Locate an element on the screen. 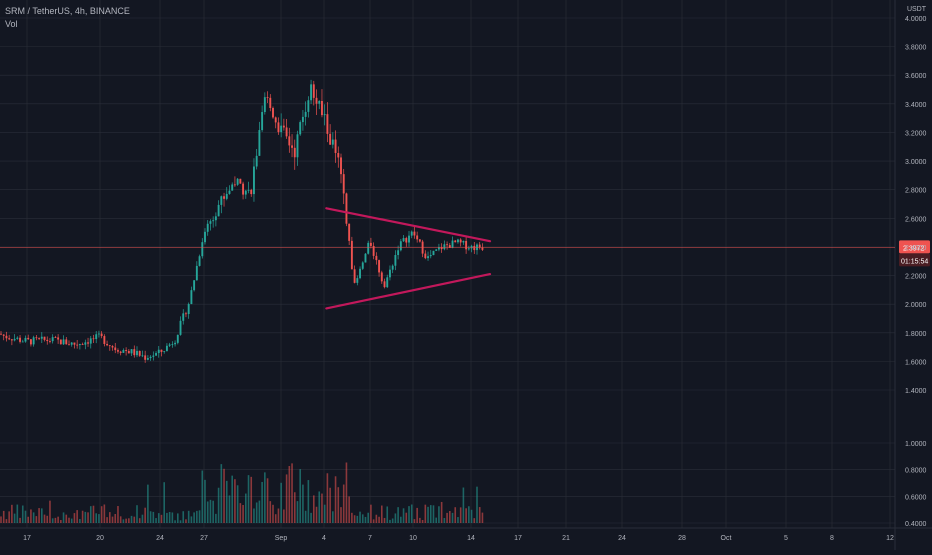 Image resolution: width=932 pixels, height=555 pixels. triangle-pattern is located at coordinates (408, 258).